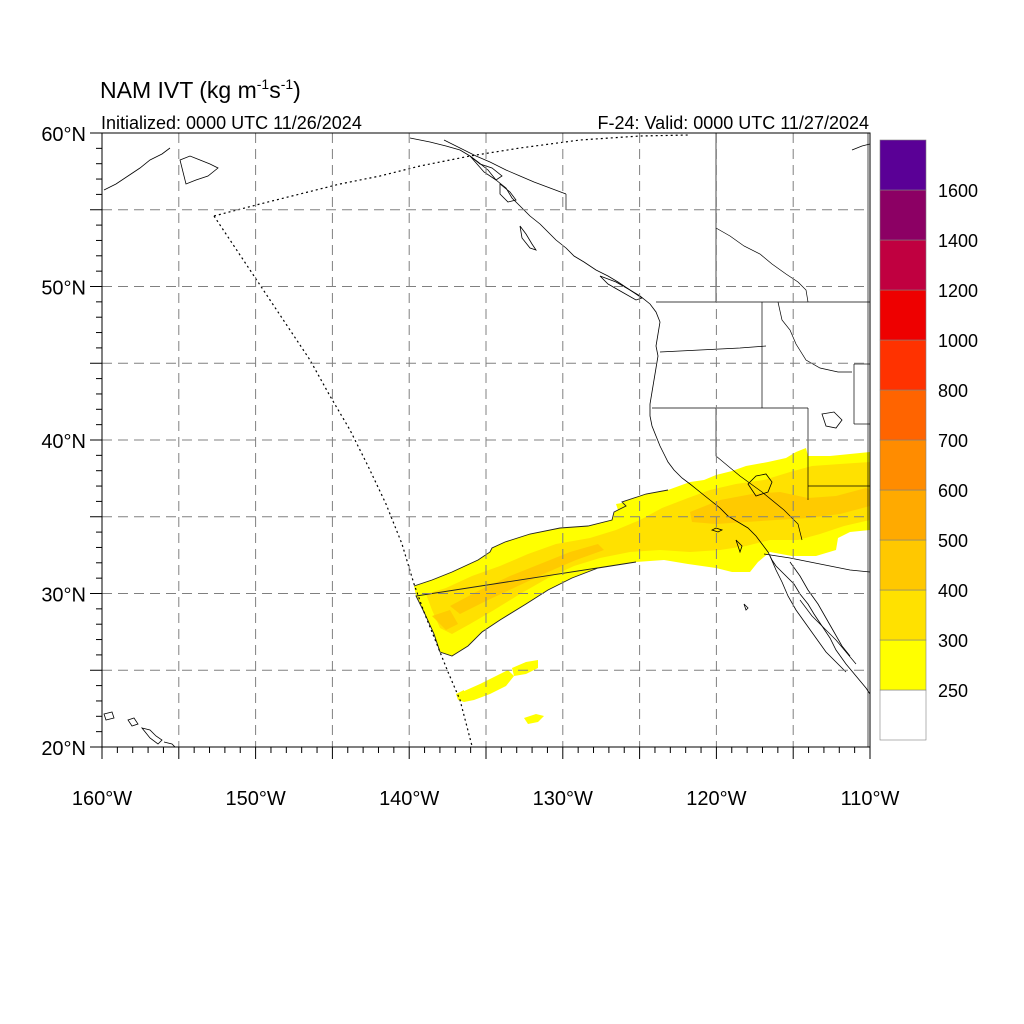  What do you see at coordinates (953, 491) in the screenshot?
I see `colorbar-label: 600` at bounding box center [953, 491].